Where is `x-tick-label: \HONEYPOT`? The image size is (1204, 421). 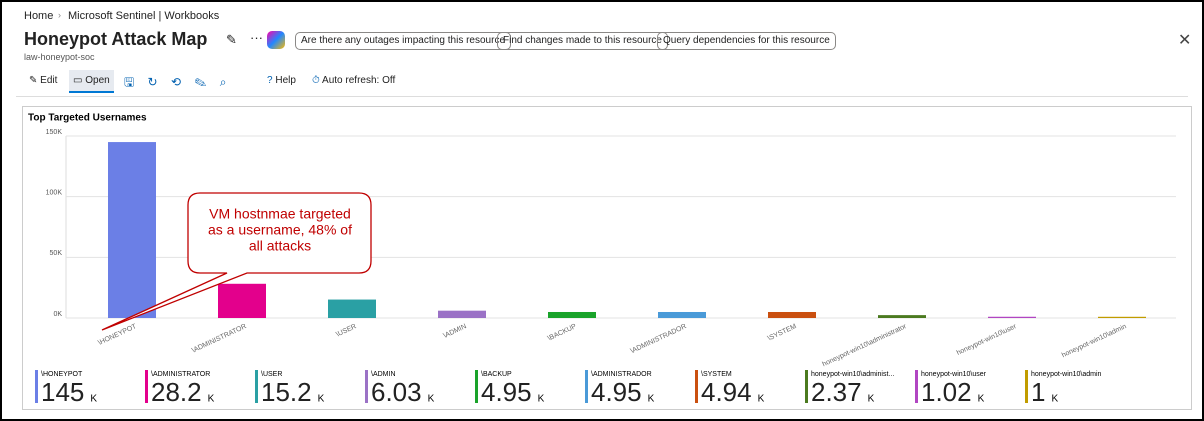
x-tick-label: \HONEYPOT is located at coordinates (117, 335).